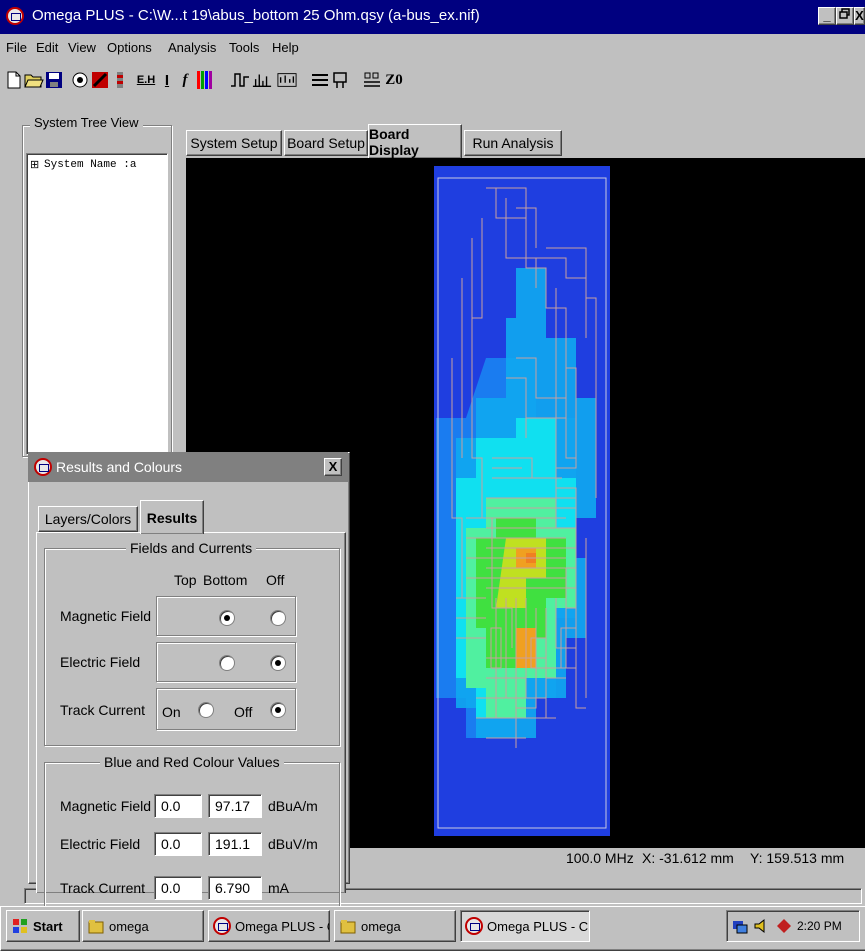  What do you see at coordinates (80, 80) in the screenshot?
I see `view-eye-icon` at bounding box center [80, 80].